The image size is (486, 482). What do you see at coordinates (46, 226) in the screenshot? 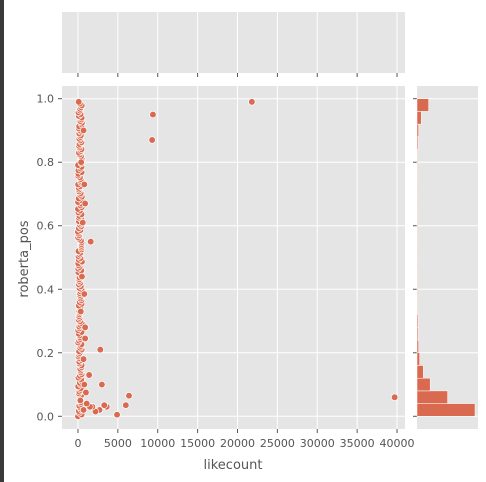
I see `y-tick-label: 0.6` at bounding box center [46, 226].